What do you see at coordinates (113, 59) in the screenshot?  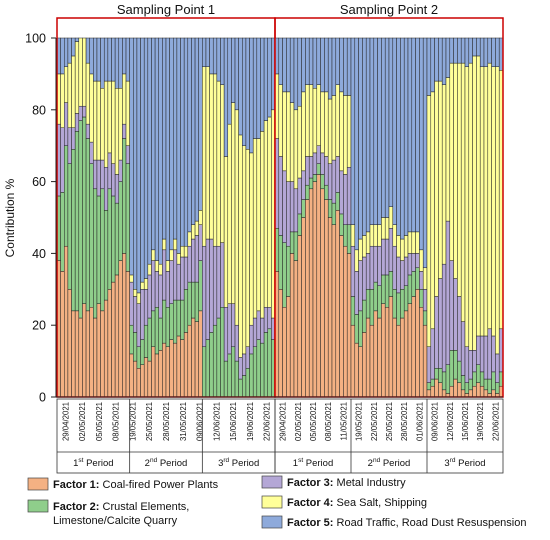 I see `bar-segment-p1-b16-f5` at bounding box center [113, 59].